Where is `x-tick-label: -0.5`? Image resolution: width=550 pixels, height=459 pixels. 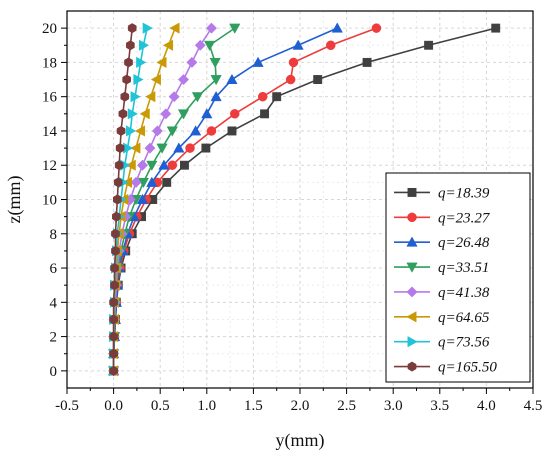
x-tick-label: -0.5 is located at coordinates (67, 406).